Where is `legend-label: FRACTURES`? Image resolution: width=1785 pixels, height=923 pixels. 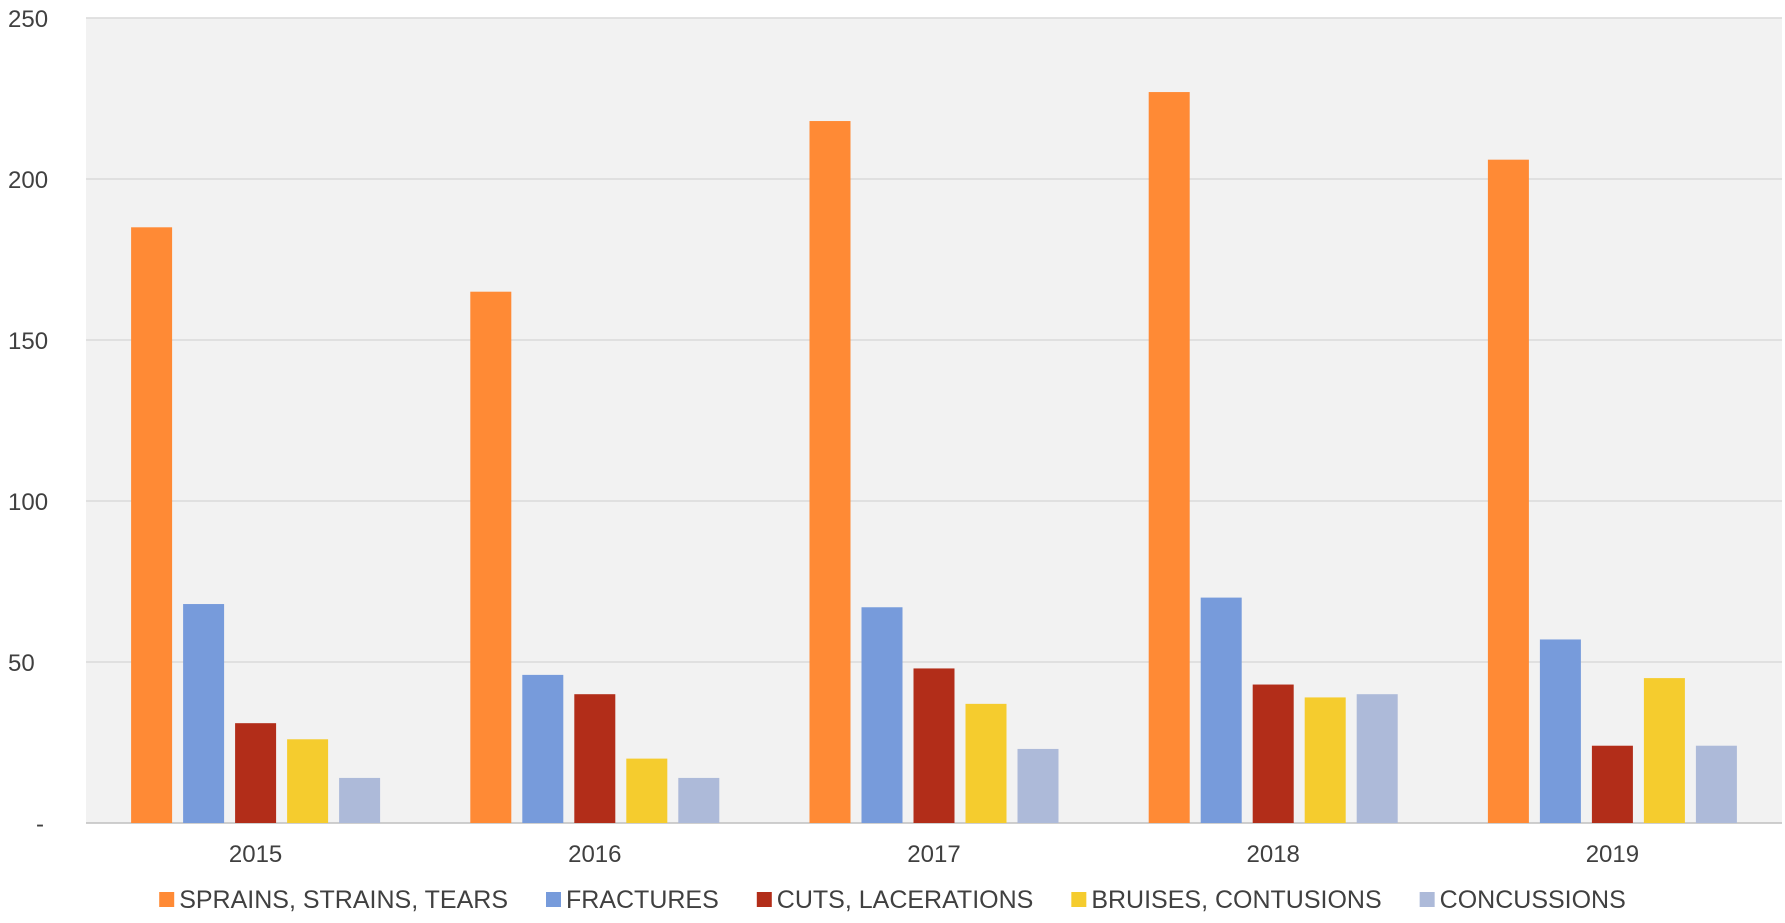 legend-label: FRACTURES is located at coordinates (642, 900).